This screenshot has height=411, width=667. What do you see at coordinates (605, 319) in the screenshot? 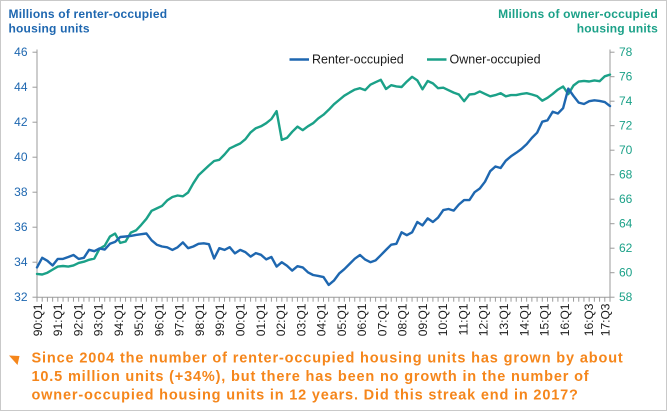
I see `svg-text: 17:Q3` at bounding box center [605, 319].